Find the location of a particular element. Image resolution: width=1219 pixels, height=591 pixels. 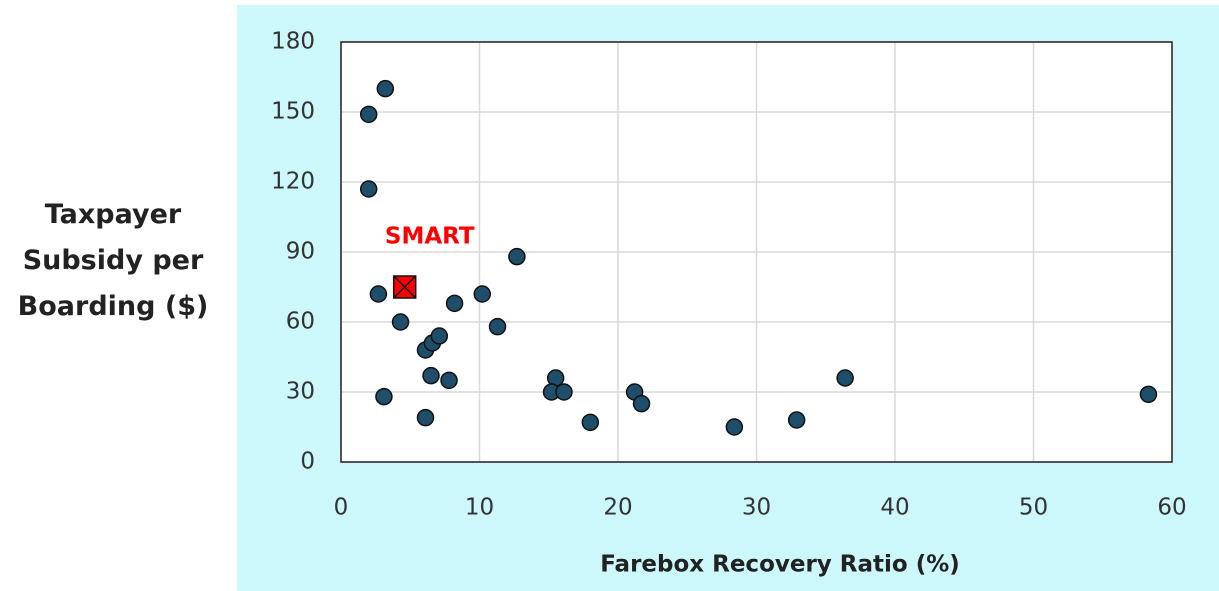

x-tick-label: 20 is located at coordinates (617, 508).